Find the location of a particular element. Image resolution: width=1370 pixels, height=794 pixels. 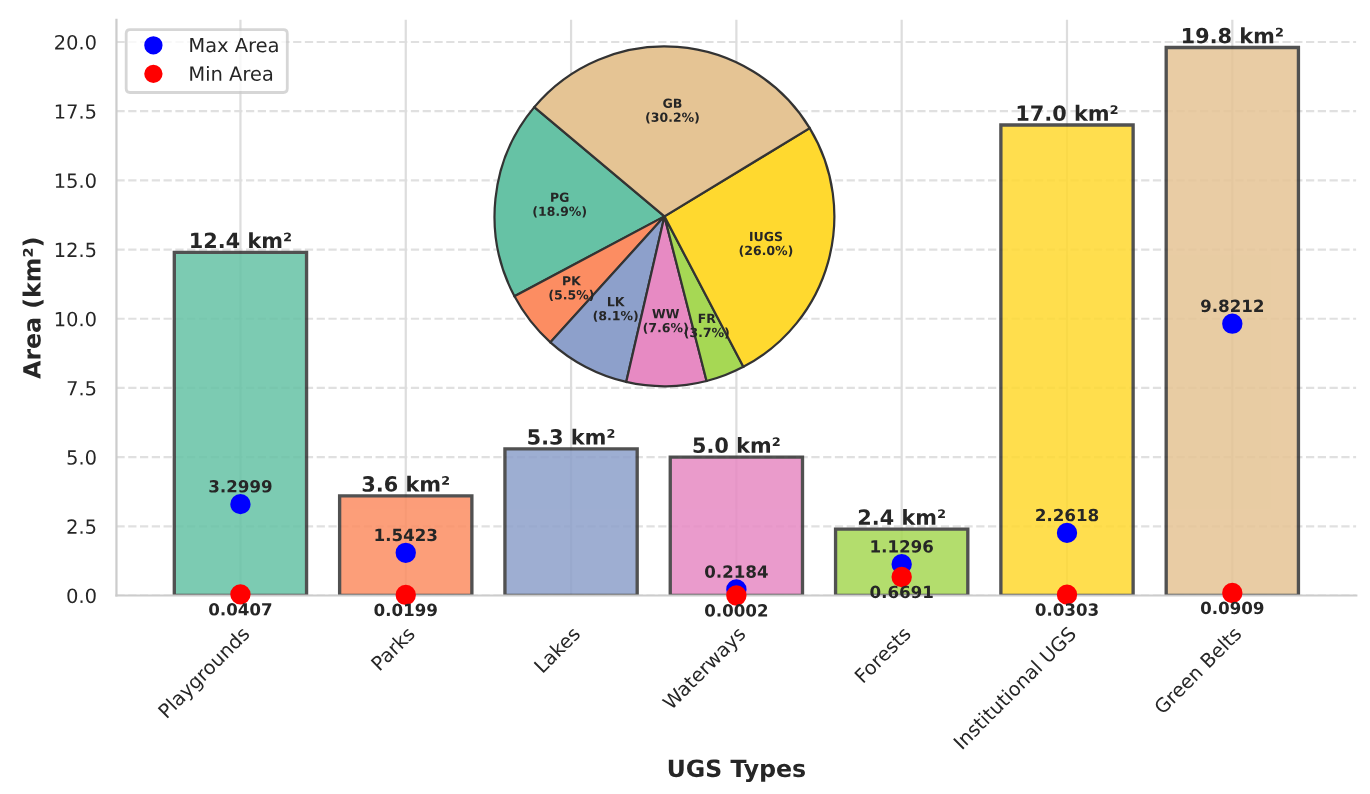

data-label: 9.8212 is located at coordinates (1232, 306).